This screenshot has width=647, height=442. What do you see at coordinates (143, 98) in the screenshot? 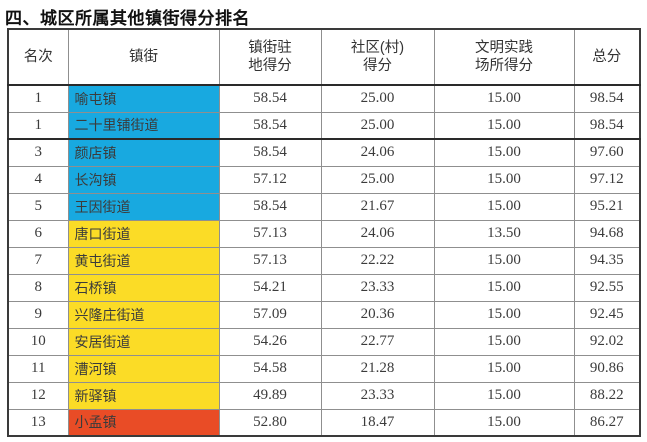
I see `town-name-cell: 喻屯镇` at bounding box center [143, 98].